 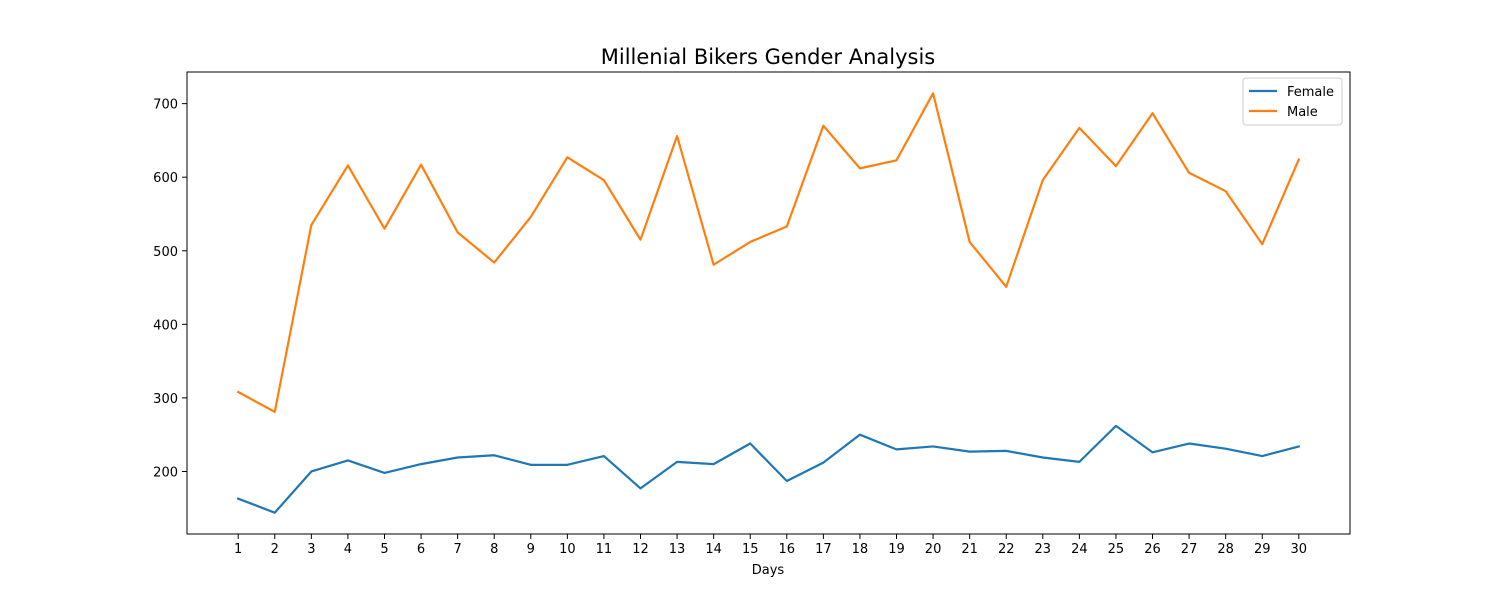 I want to click on y-tick-label: 300, so click(x=165, y=399).